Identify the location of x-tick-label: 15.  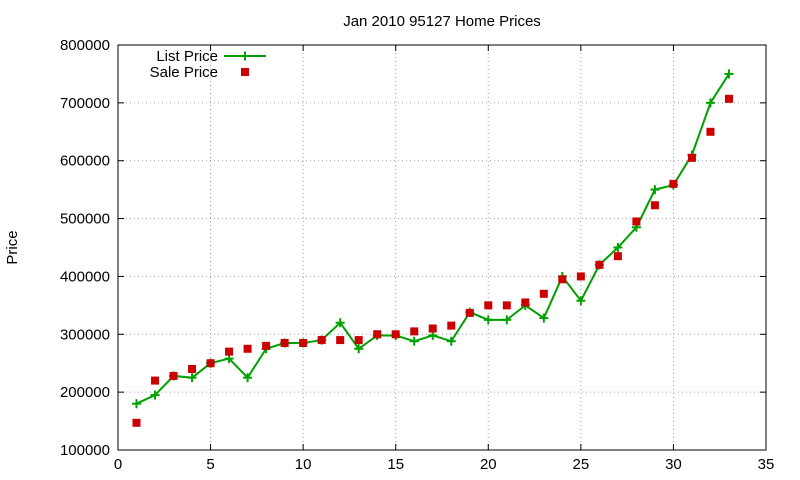
(395, 464).